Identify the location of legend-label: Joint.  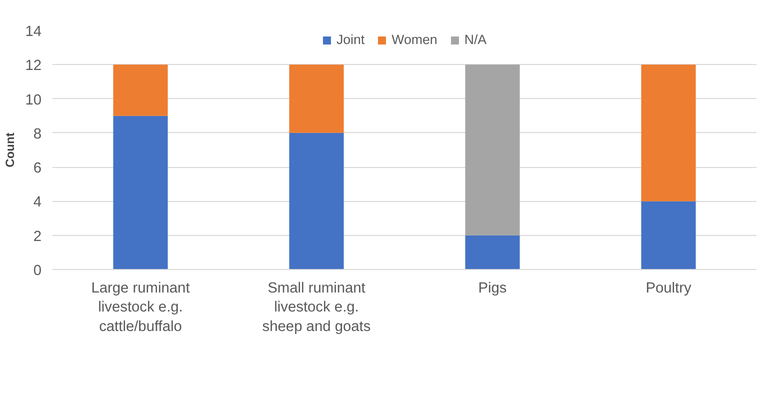
(350, 39).